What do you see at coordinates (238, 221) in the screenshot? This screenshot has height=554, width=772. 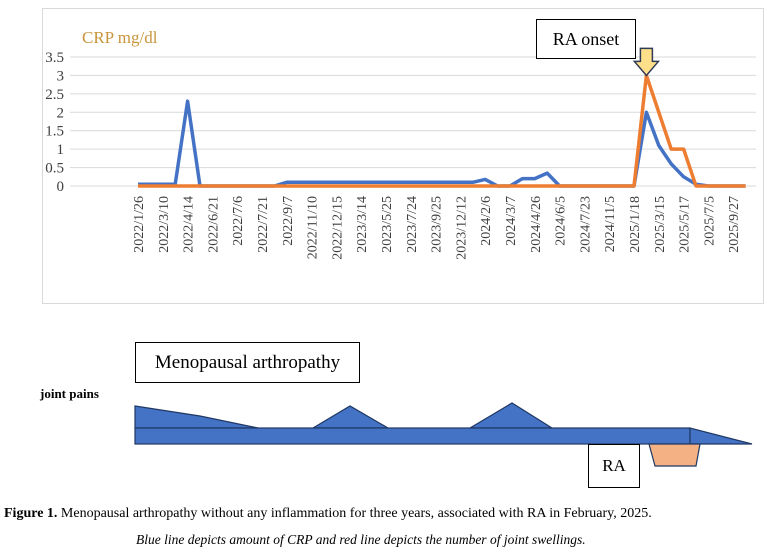 I see `x-tick-label: 2022/7/6` at bounding box center [238, 221].